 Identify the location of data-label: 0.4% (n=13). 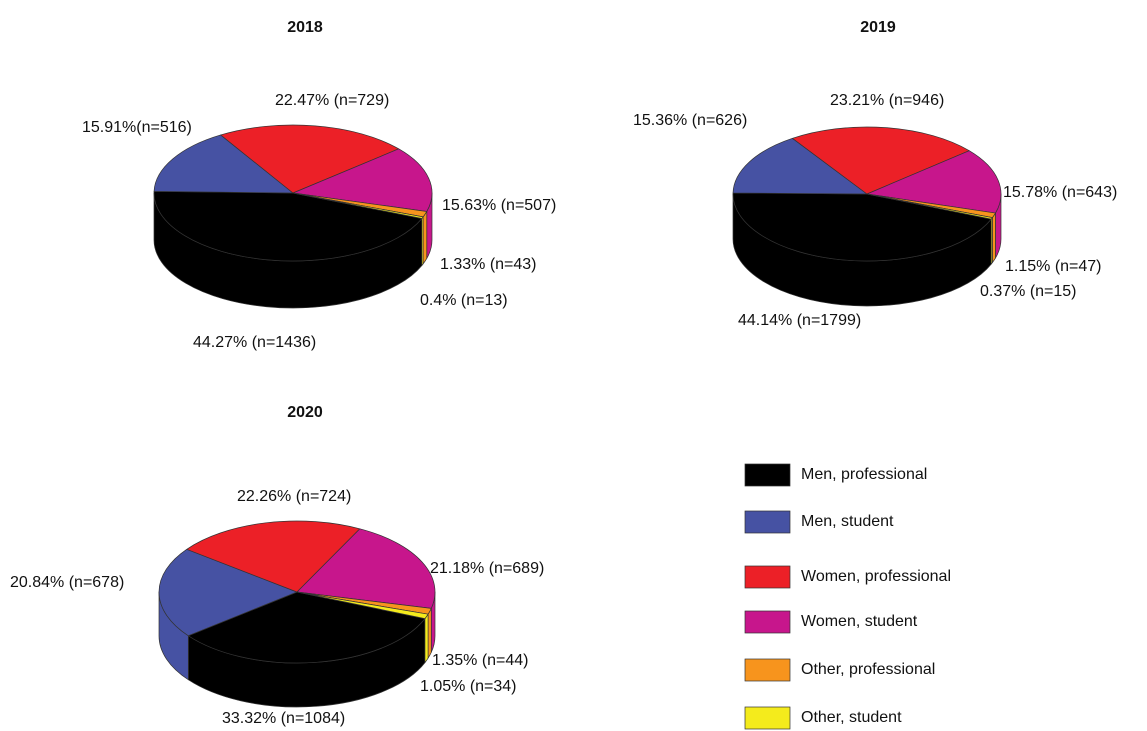
(464, 300).